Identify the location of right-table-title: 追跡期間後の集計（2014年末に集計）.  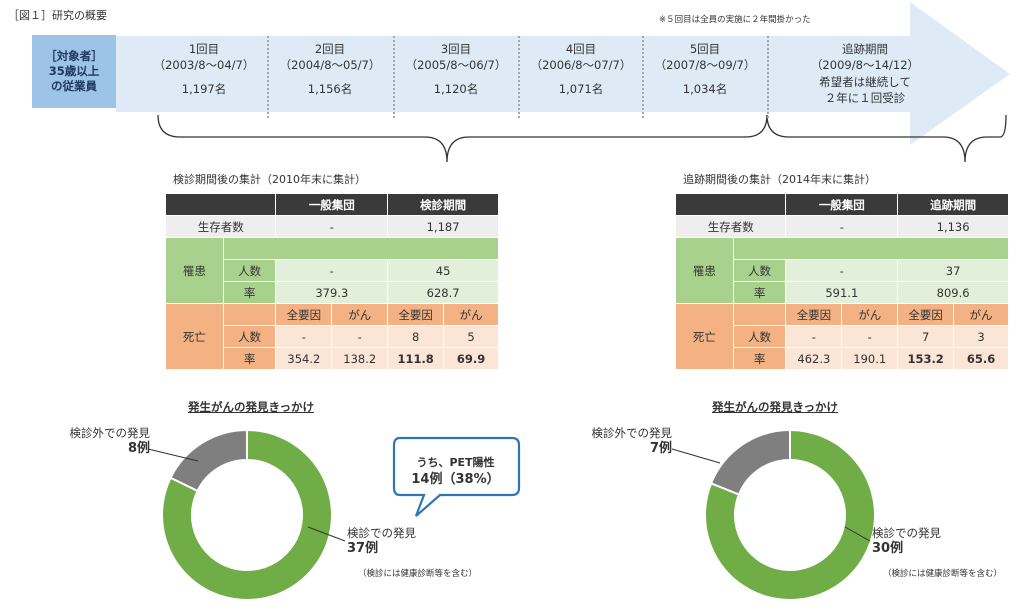
(779, 179).